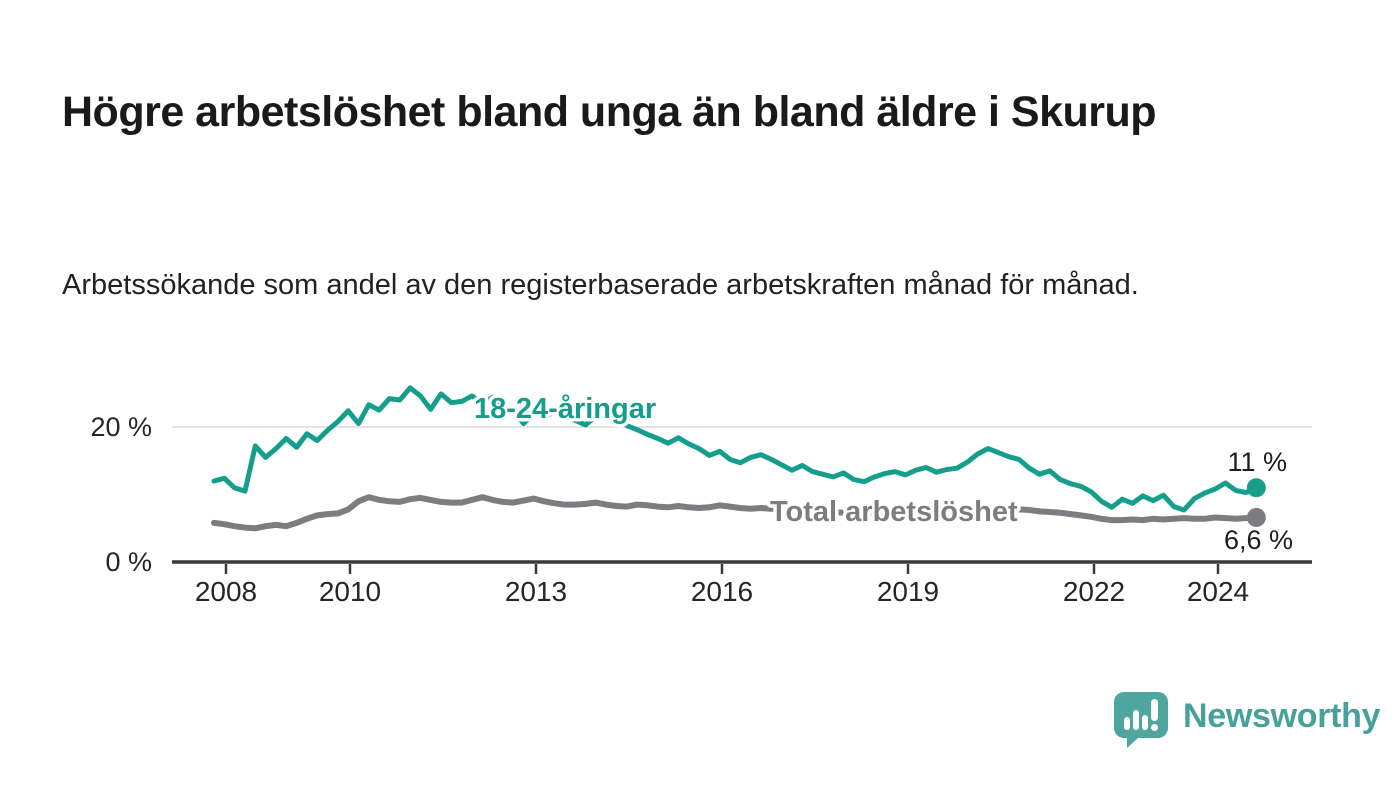 The image size is (1400, 794). I want to click on brand-wordmark: Newsworthy, so click(1282, 715).